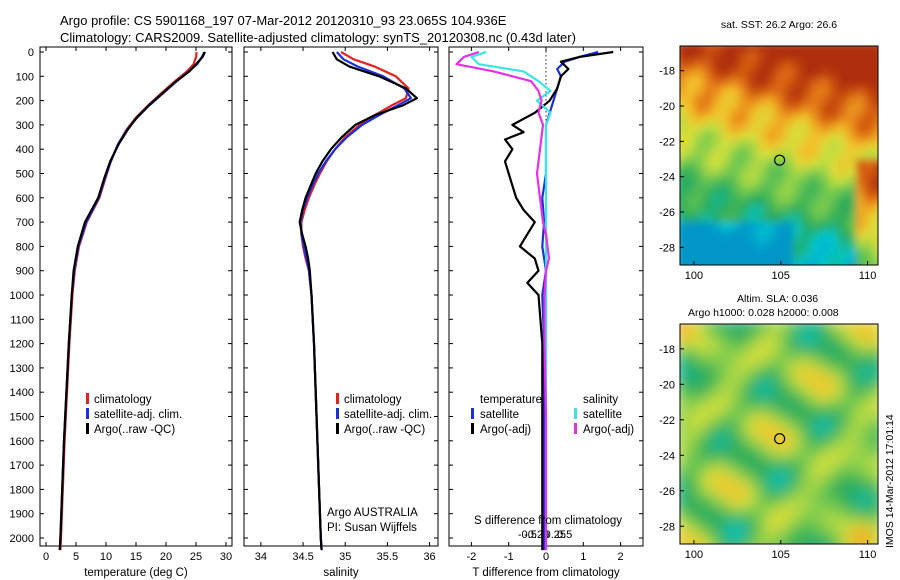 This screenshot has height=580, width=900. What do you see at coordinates (136, 557) in the screenshot?
I see `x-tick-label: 15` at bounding box center [136, 557].